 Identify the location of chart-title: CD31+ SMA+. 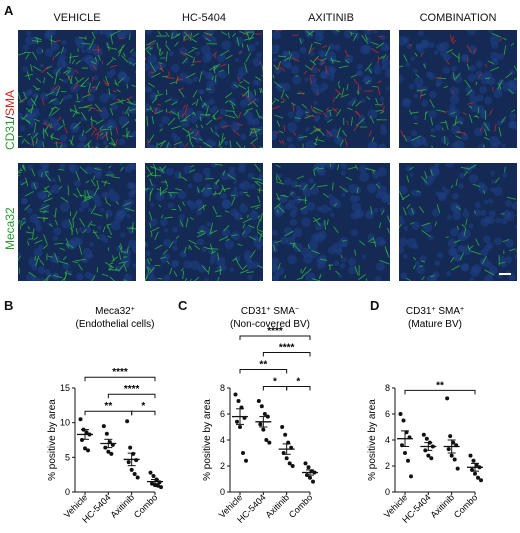
(435, 312).